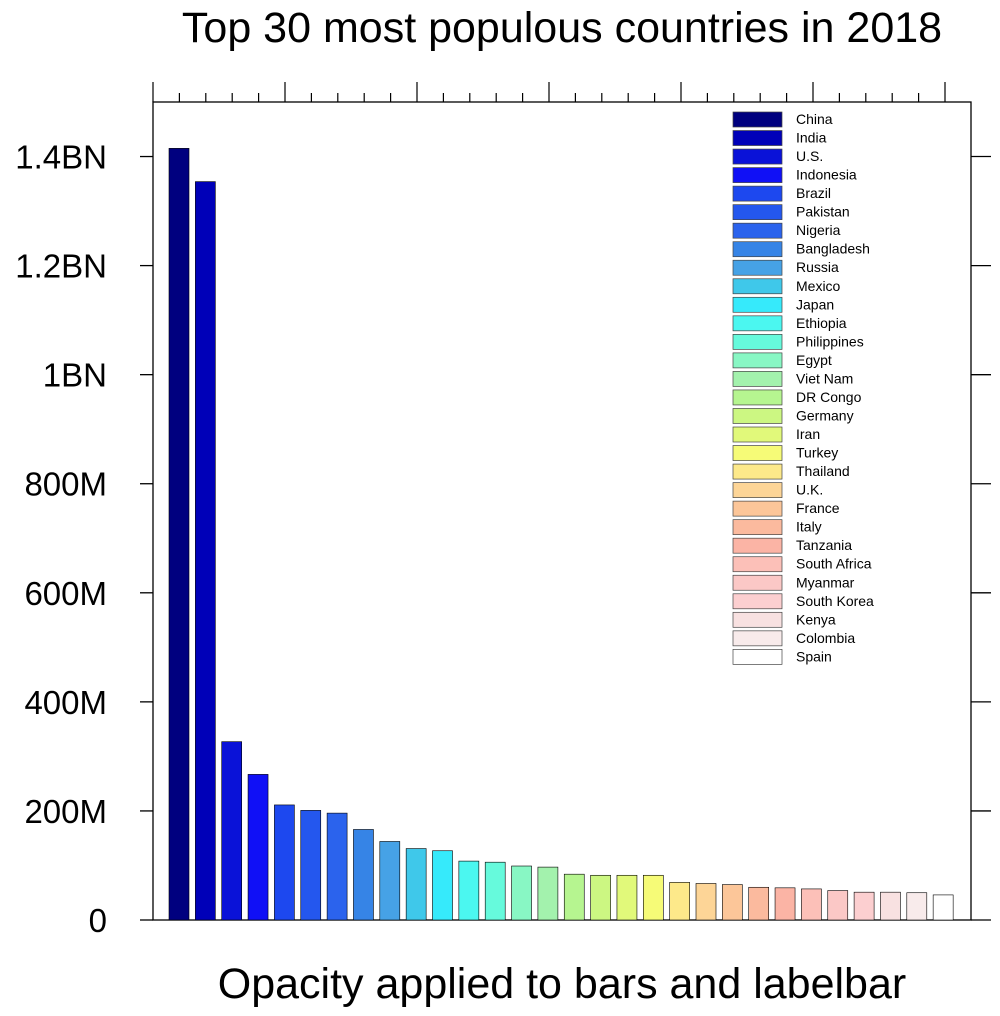  I want to click on legend-label: Ethiopia, so click(821, 323).